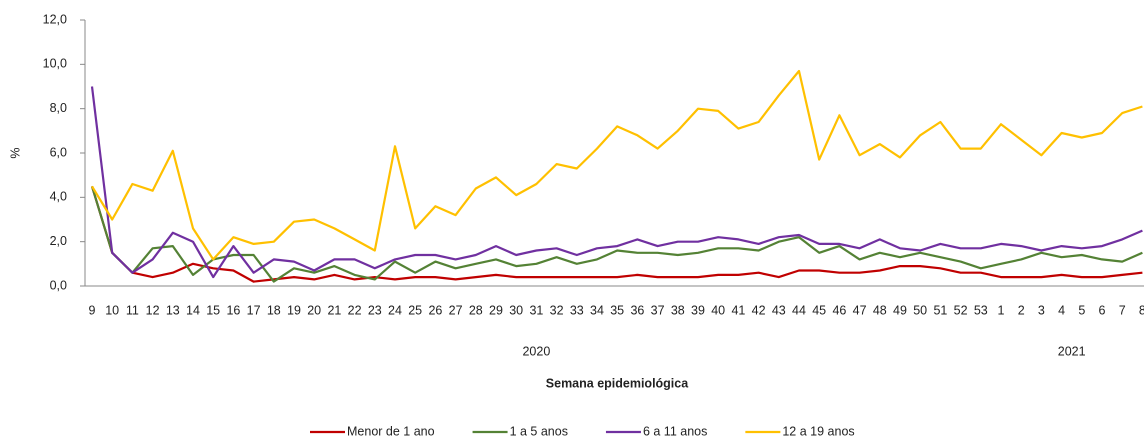 Image resolution: width=1144 pixels, height=436 pixels. I want to click on x-tick-label: 19, so click(294, 310).